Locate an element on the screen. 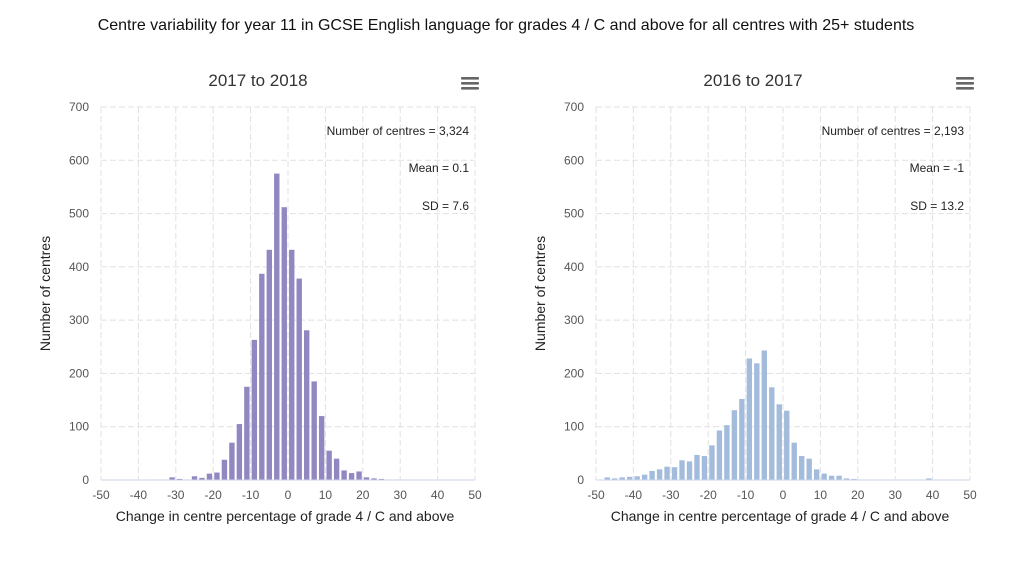 This screenshot has width=1028, height=566. x-tick-label: 0 is located at coordinates (783, 495).